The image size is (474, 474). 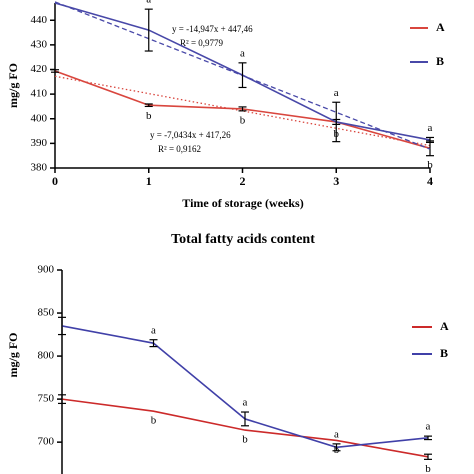 What do you see at coordinates (179, 149) in the screenshot?
I see `trend-r2: R² = 0,9162` at bounding box center [179, 149].